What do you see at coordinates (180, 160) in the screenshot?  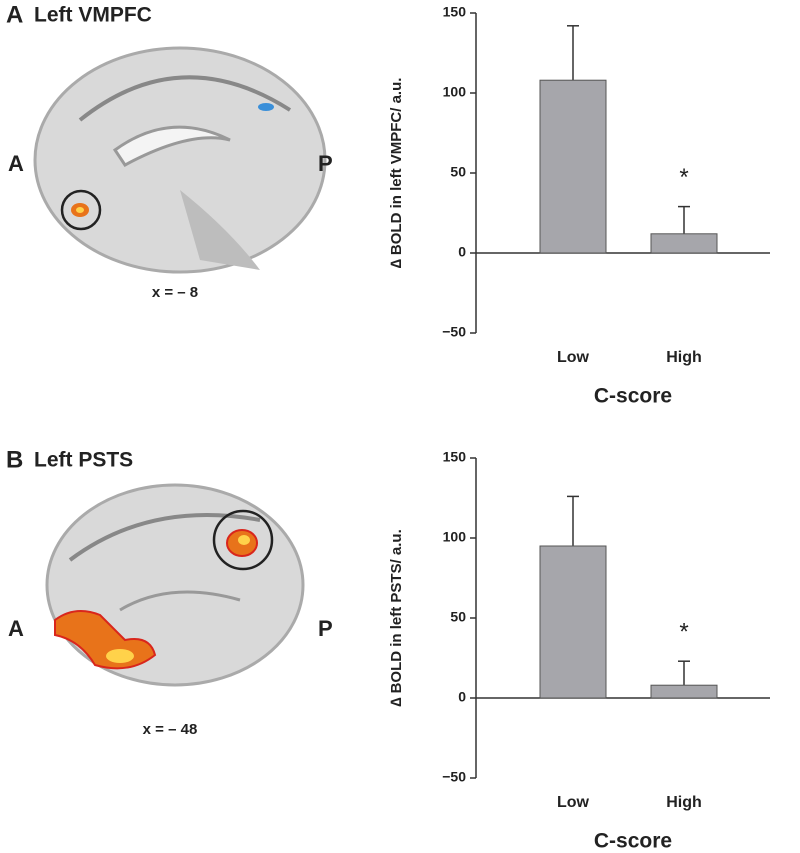 I see `brain-sagittal-a` at bounding box center [180, 160].